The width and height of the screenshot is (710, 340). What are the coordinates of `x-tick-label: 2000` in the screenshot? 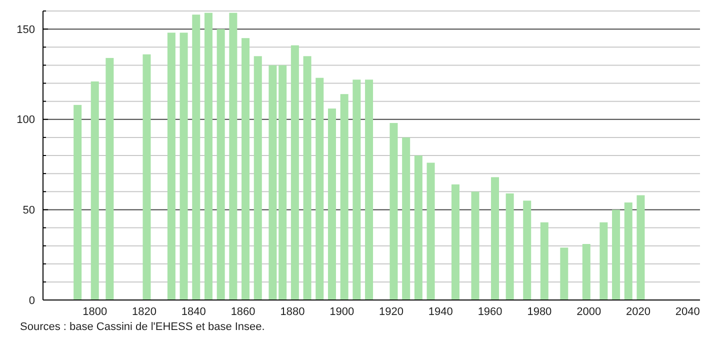 It's located at (589, 312).